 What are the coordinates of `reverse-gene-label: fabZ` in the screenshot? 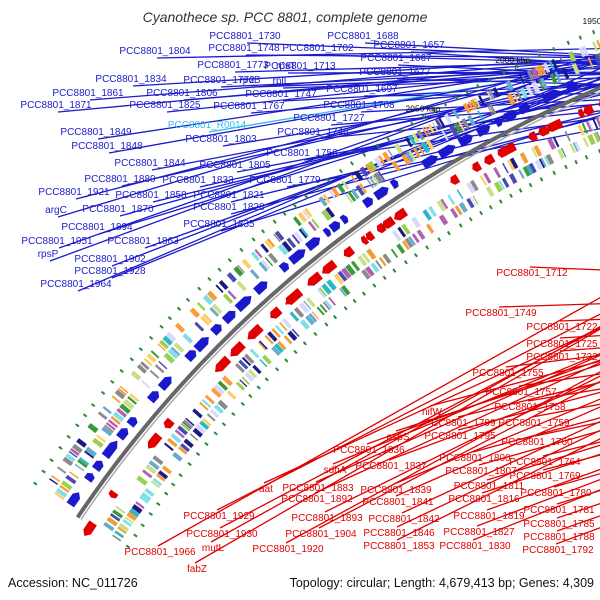 It's located at (197, 569).